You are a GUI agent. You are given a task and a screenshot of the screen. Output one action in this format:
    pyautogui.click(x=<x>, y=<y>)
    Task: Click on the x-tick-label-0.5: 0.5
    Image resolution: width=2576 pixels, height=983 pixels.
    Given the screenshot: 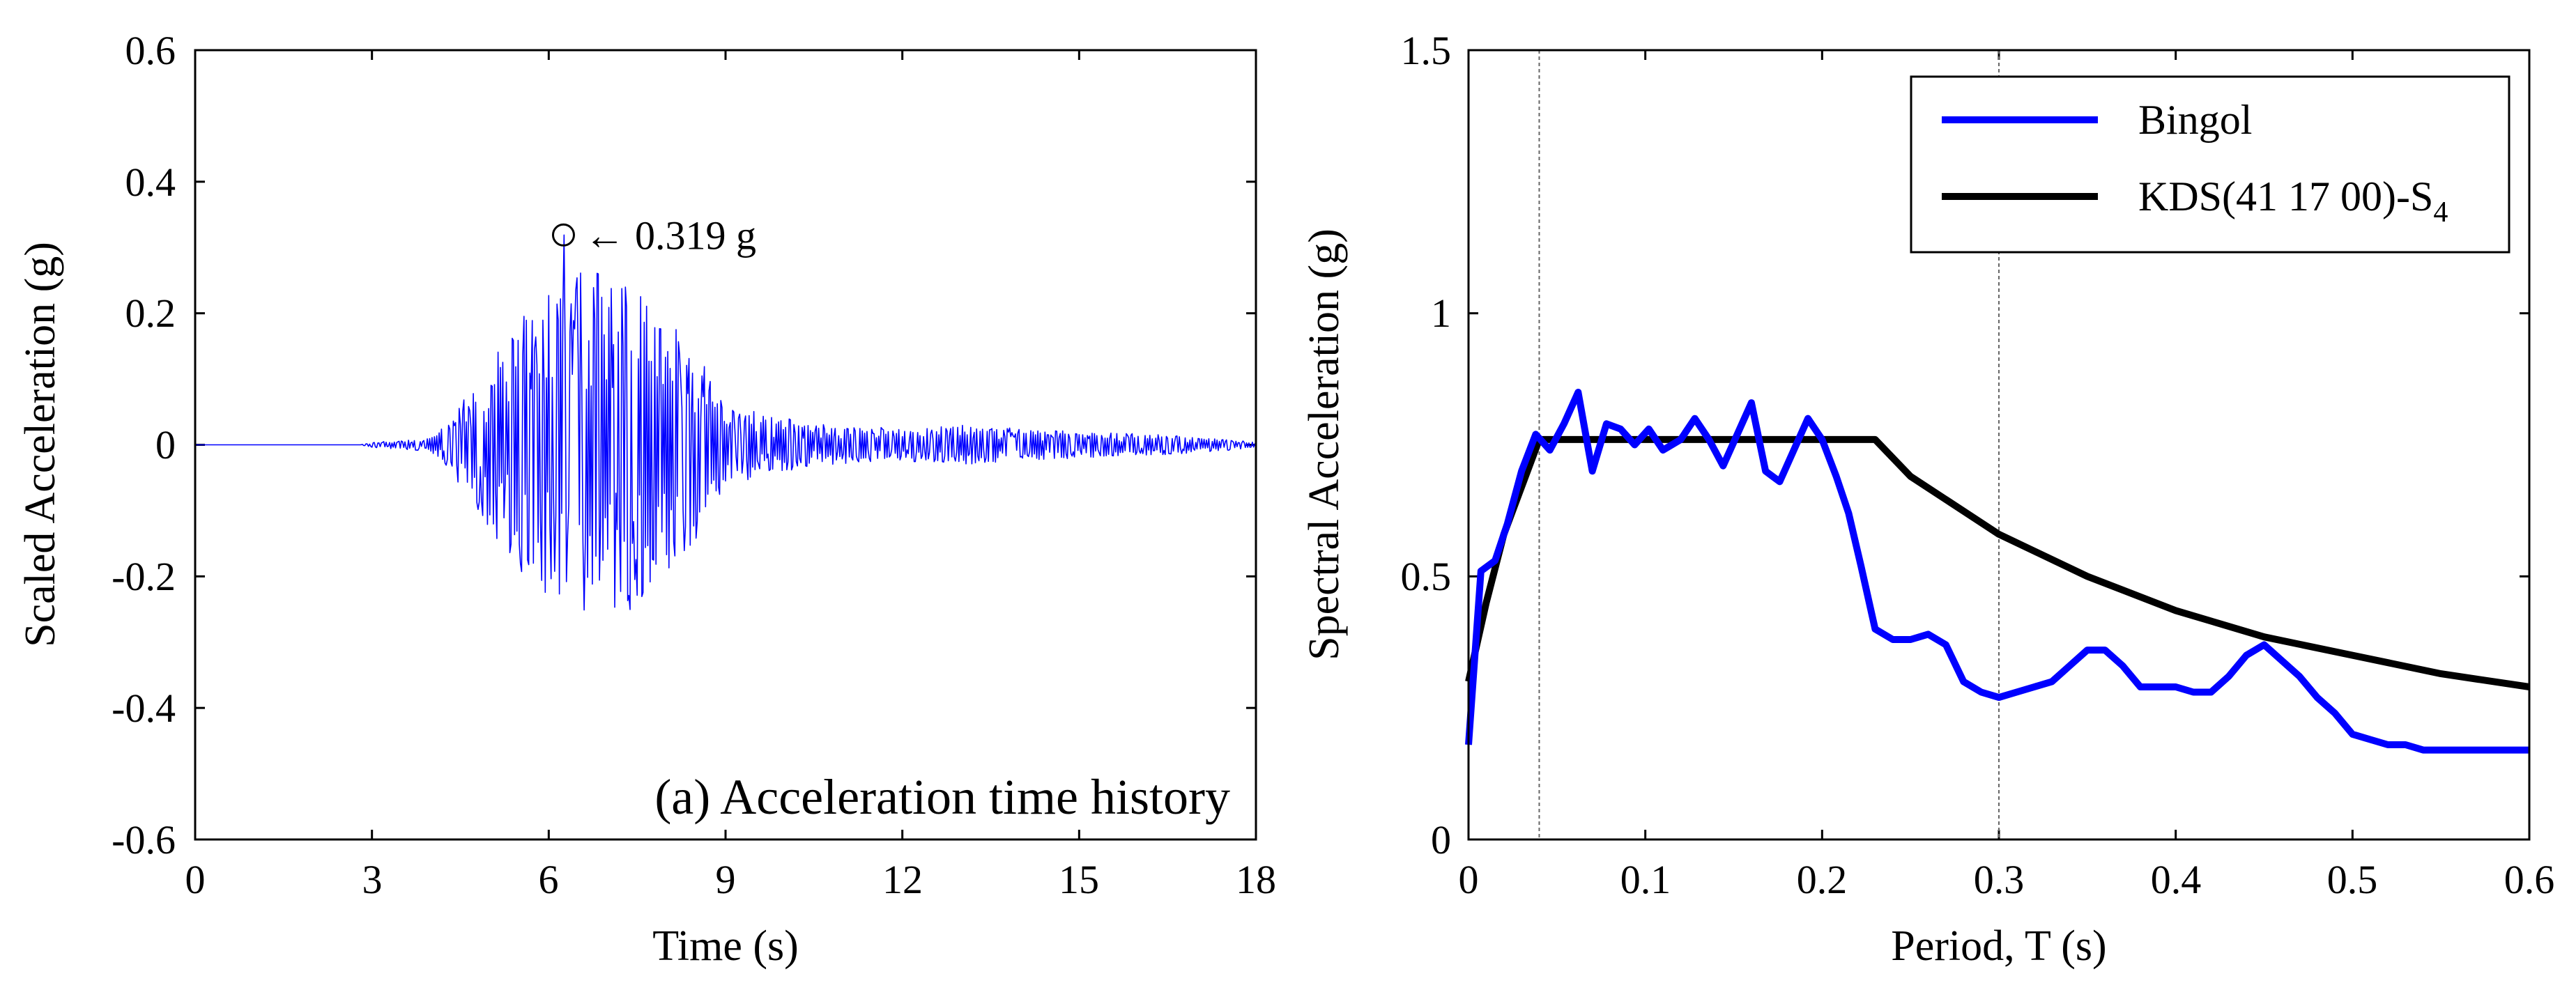 What is the action you would take?
    pyautogui.click(x=2352, y=879)
    